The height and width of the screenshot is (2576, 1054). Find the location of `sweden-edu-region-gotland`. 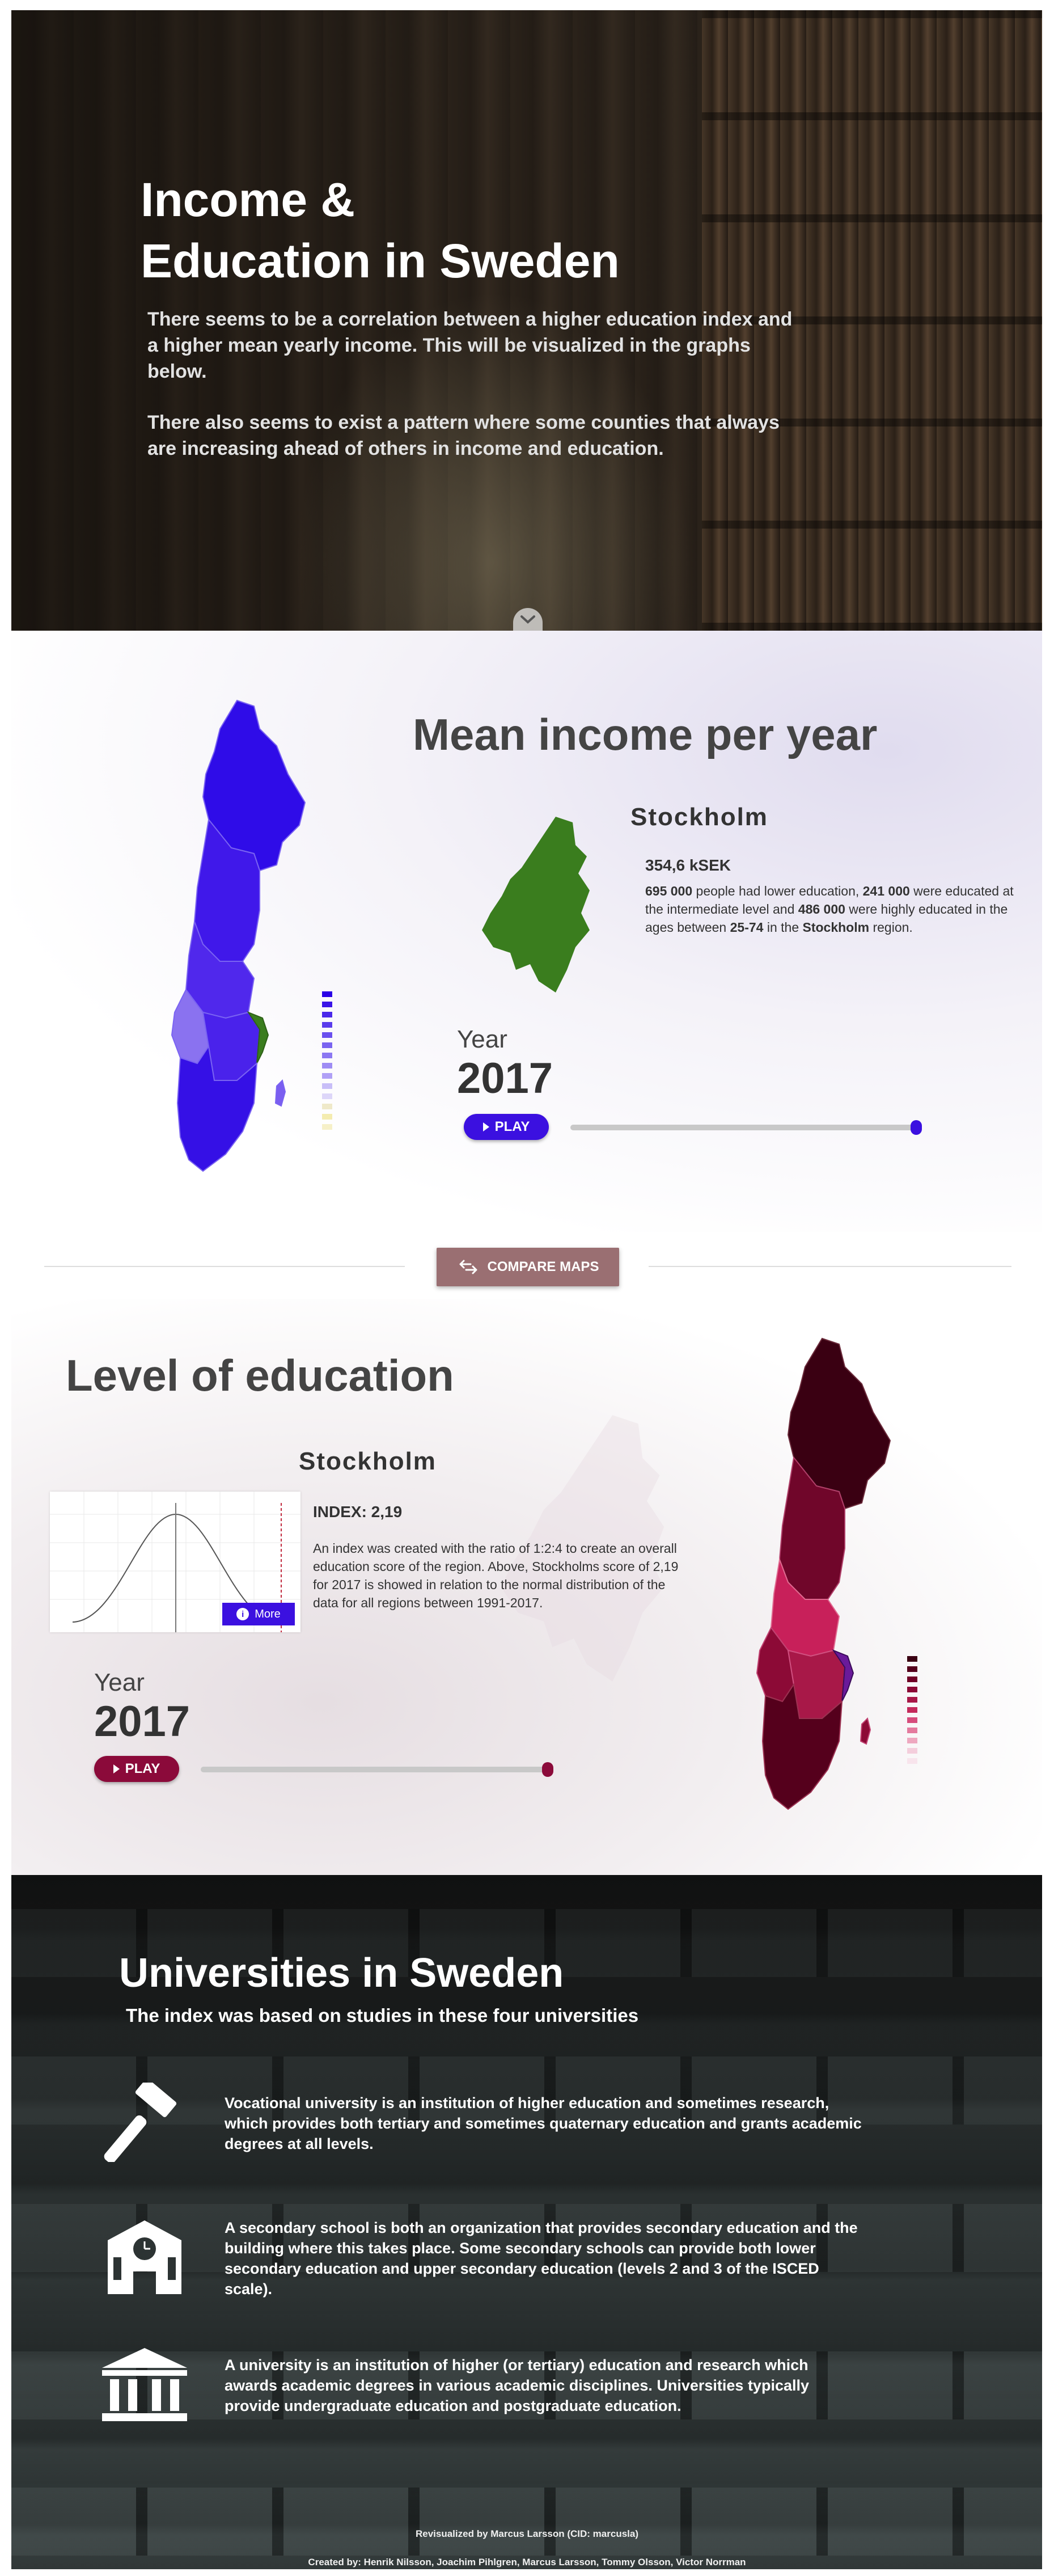

sweden-edu-region-gotland is located at coordinates (865, 1731).